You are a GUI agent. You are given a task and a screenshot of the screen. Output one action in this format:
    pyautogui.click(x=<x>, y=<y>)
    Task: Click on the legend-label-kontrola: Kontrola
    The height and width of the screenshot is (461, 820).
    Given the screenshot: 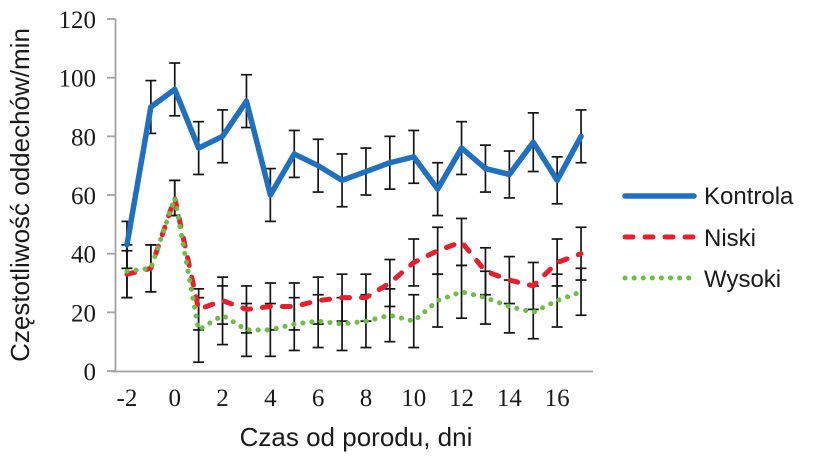 What is the action you would take?
    pyautogui.click(x=749, y=196)
    